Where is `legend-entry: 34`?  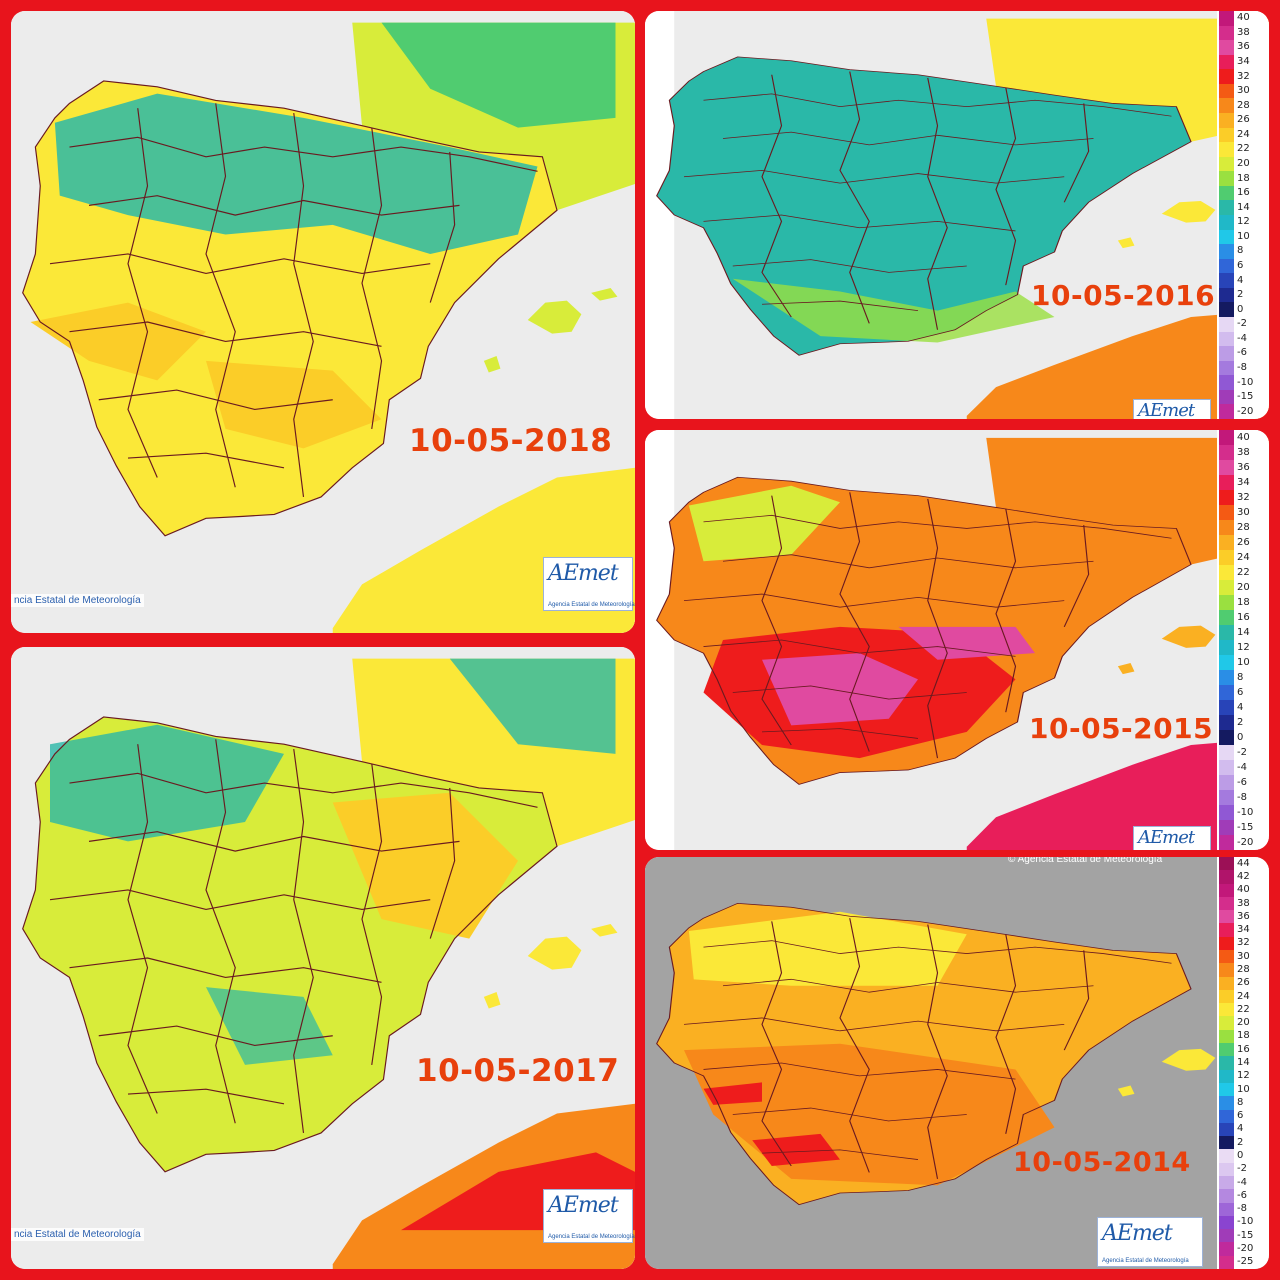 legend-entry: 34 is located at coordinates (1243, 930).